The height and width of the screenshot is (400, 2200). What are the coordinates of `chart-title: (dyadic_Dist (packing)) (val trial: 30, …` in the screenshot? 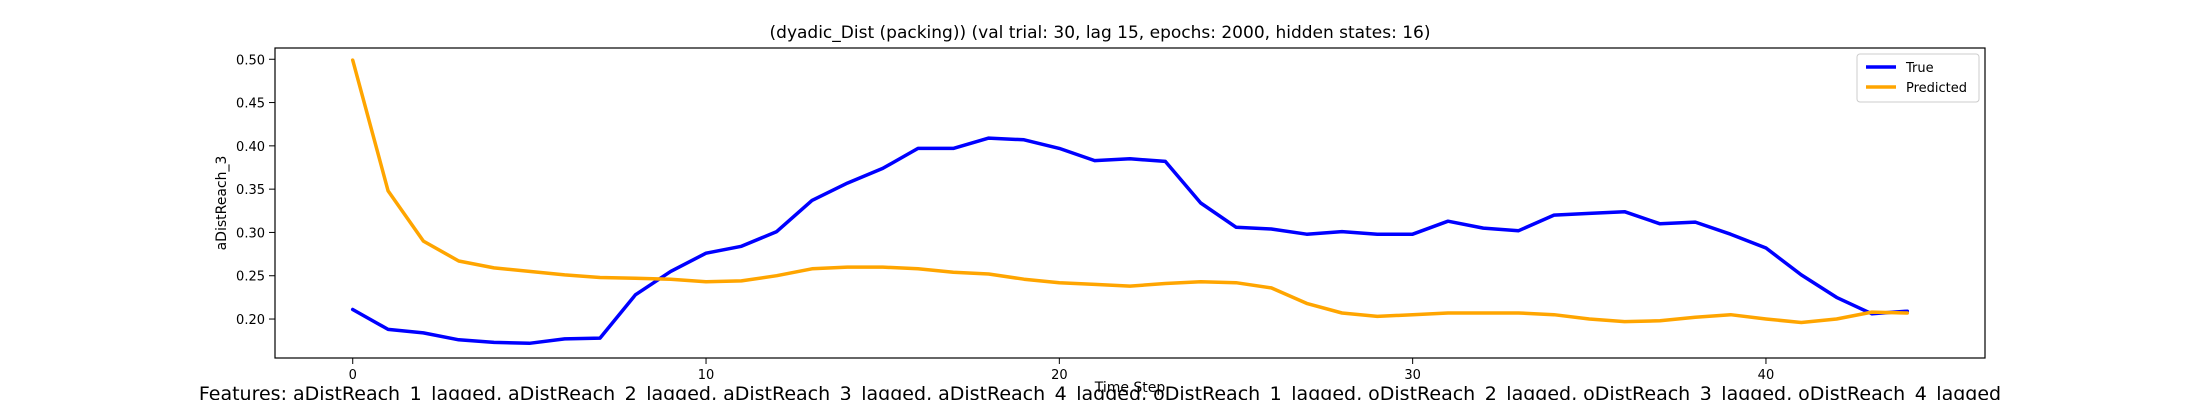 It's located at (1100, 33).